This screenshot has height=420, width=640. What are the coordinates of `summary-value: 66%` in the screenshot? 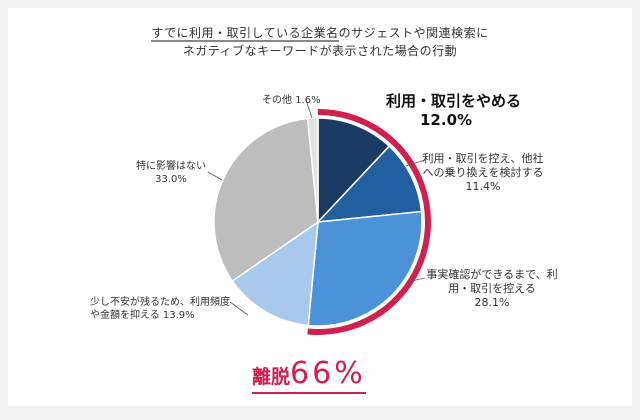 It's located at (328, 373).